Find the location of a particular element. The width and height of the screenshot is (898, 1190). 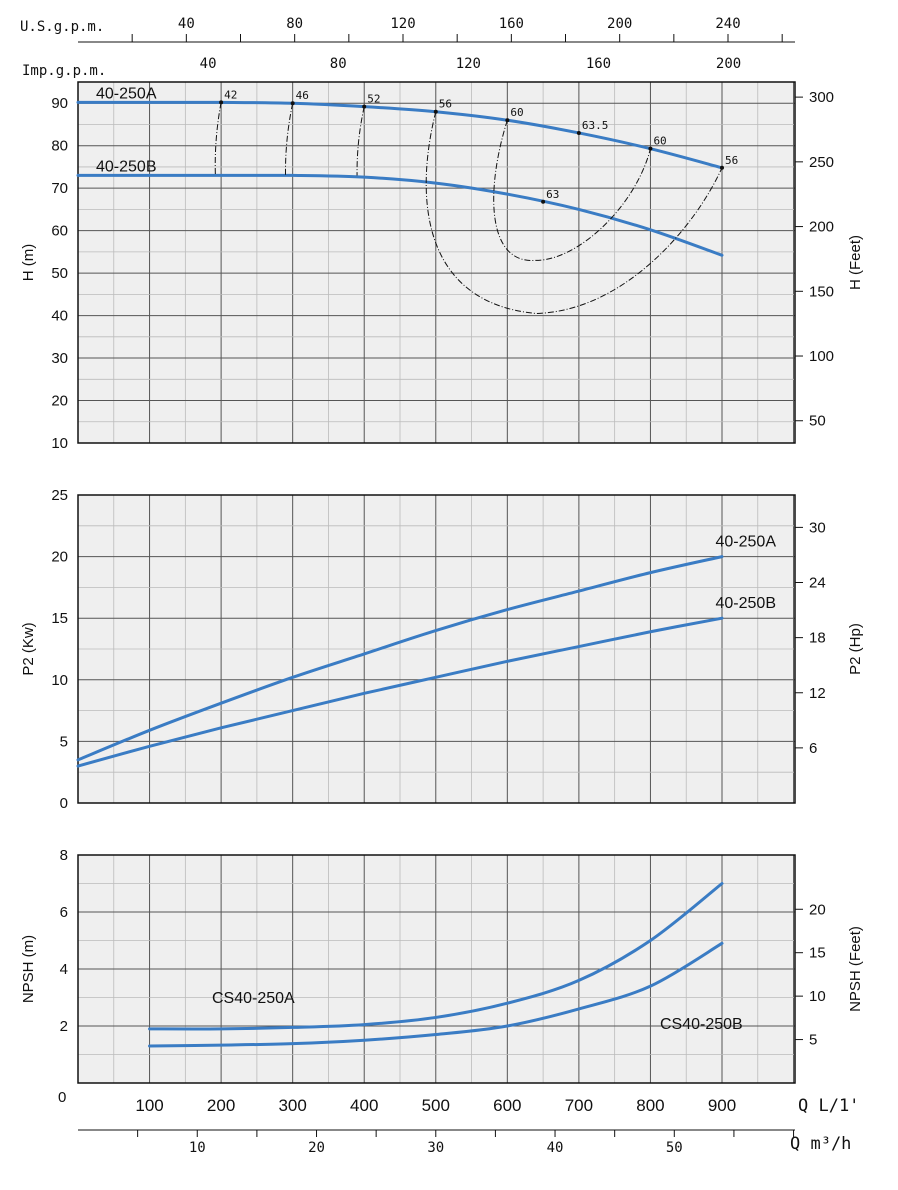

y-tick-label: 90 is located at coordinates (59, 103).